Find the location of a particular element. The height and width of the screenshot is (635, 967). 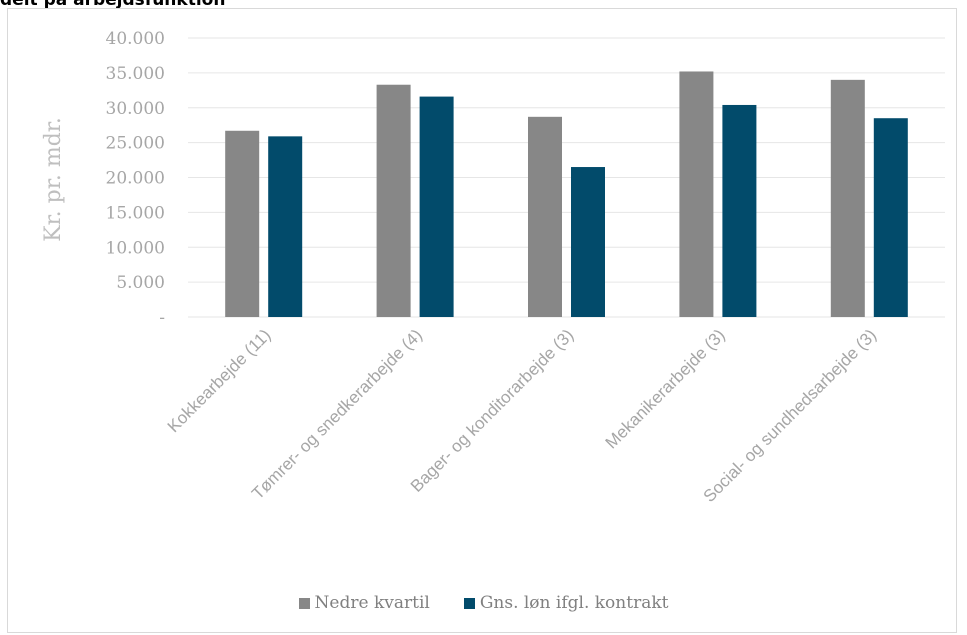

legend-item-gns-loen: Gns. løn ifgl. kontrakt is located at coordinates (566, 603).